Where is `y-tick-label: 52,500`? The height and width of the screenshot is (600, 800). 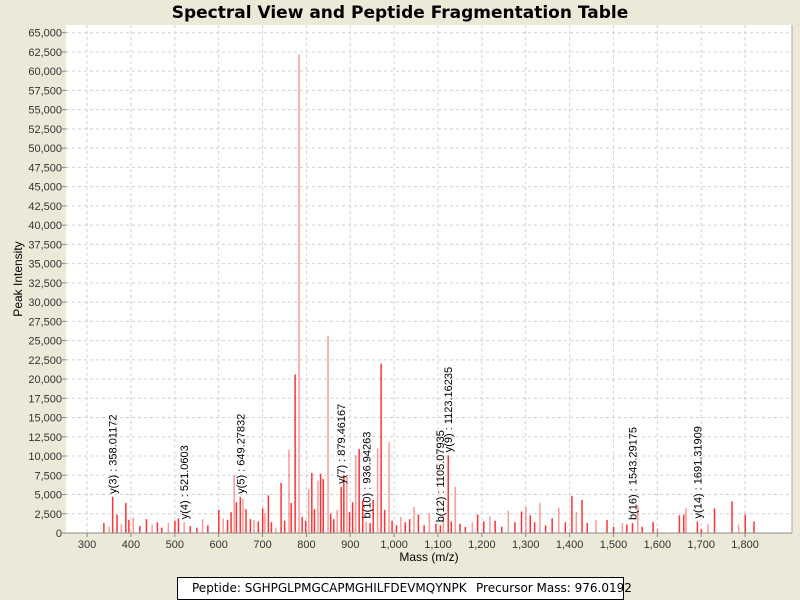 y-tick-label: 52,500 is located at coordinates (45, 130).